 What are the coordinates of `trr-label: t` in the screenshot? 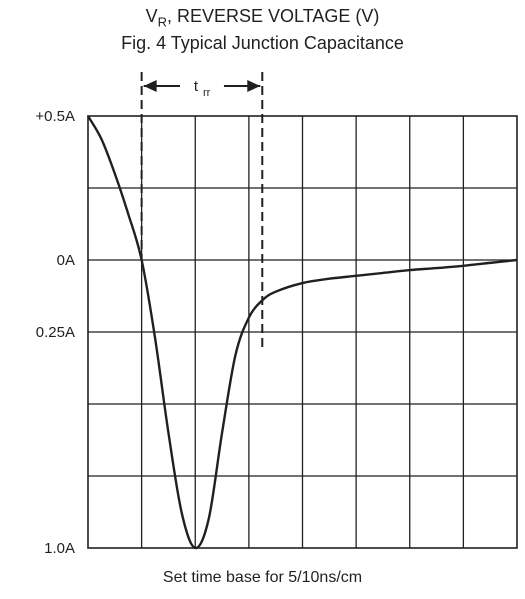 It's located at (196, 86).